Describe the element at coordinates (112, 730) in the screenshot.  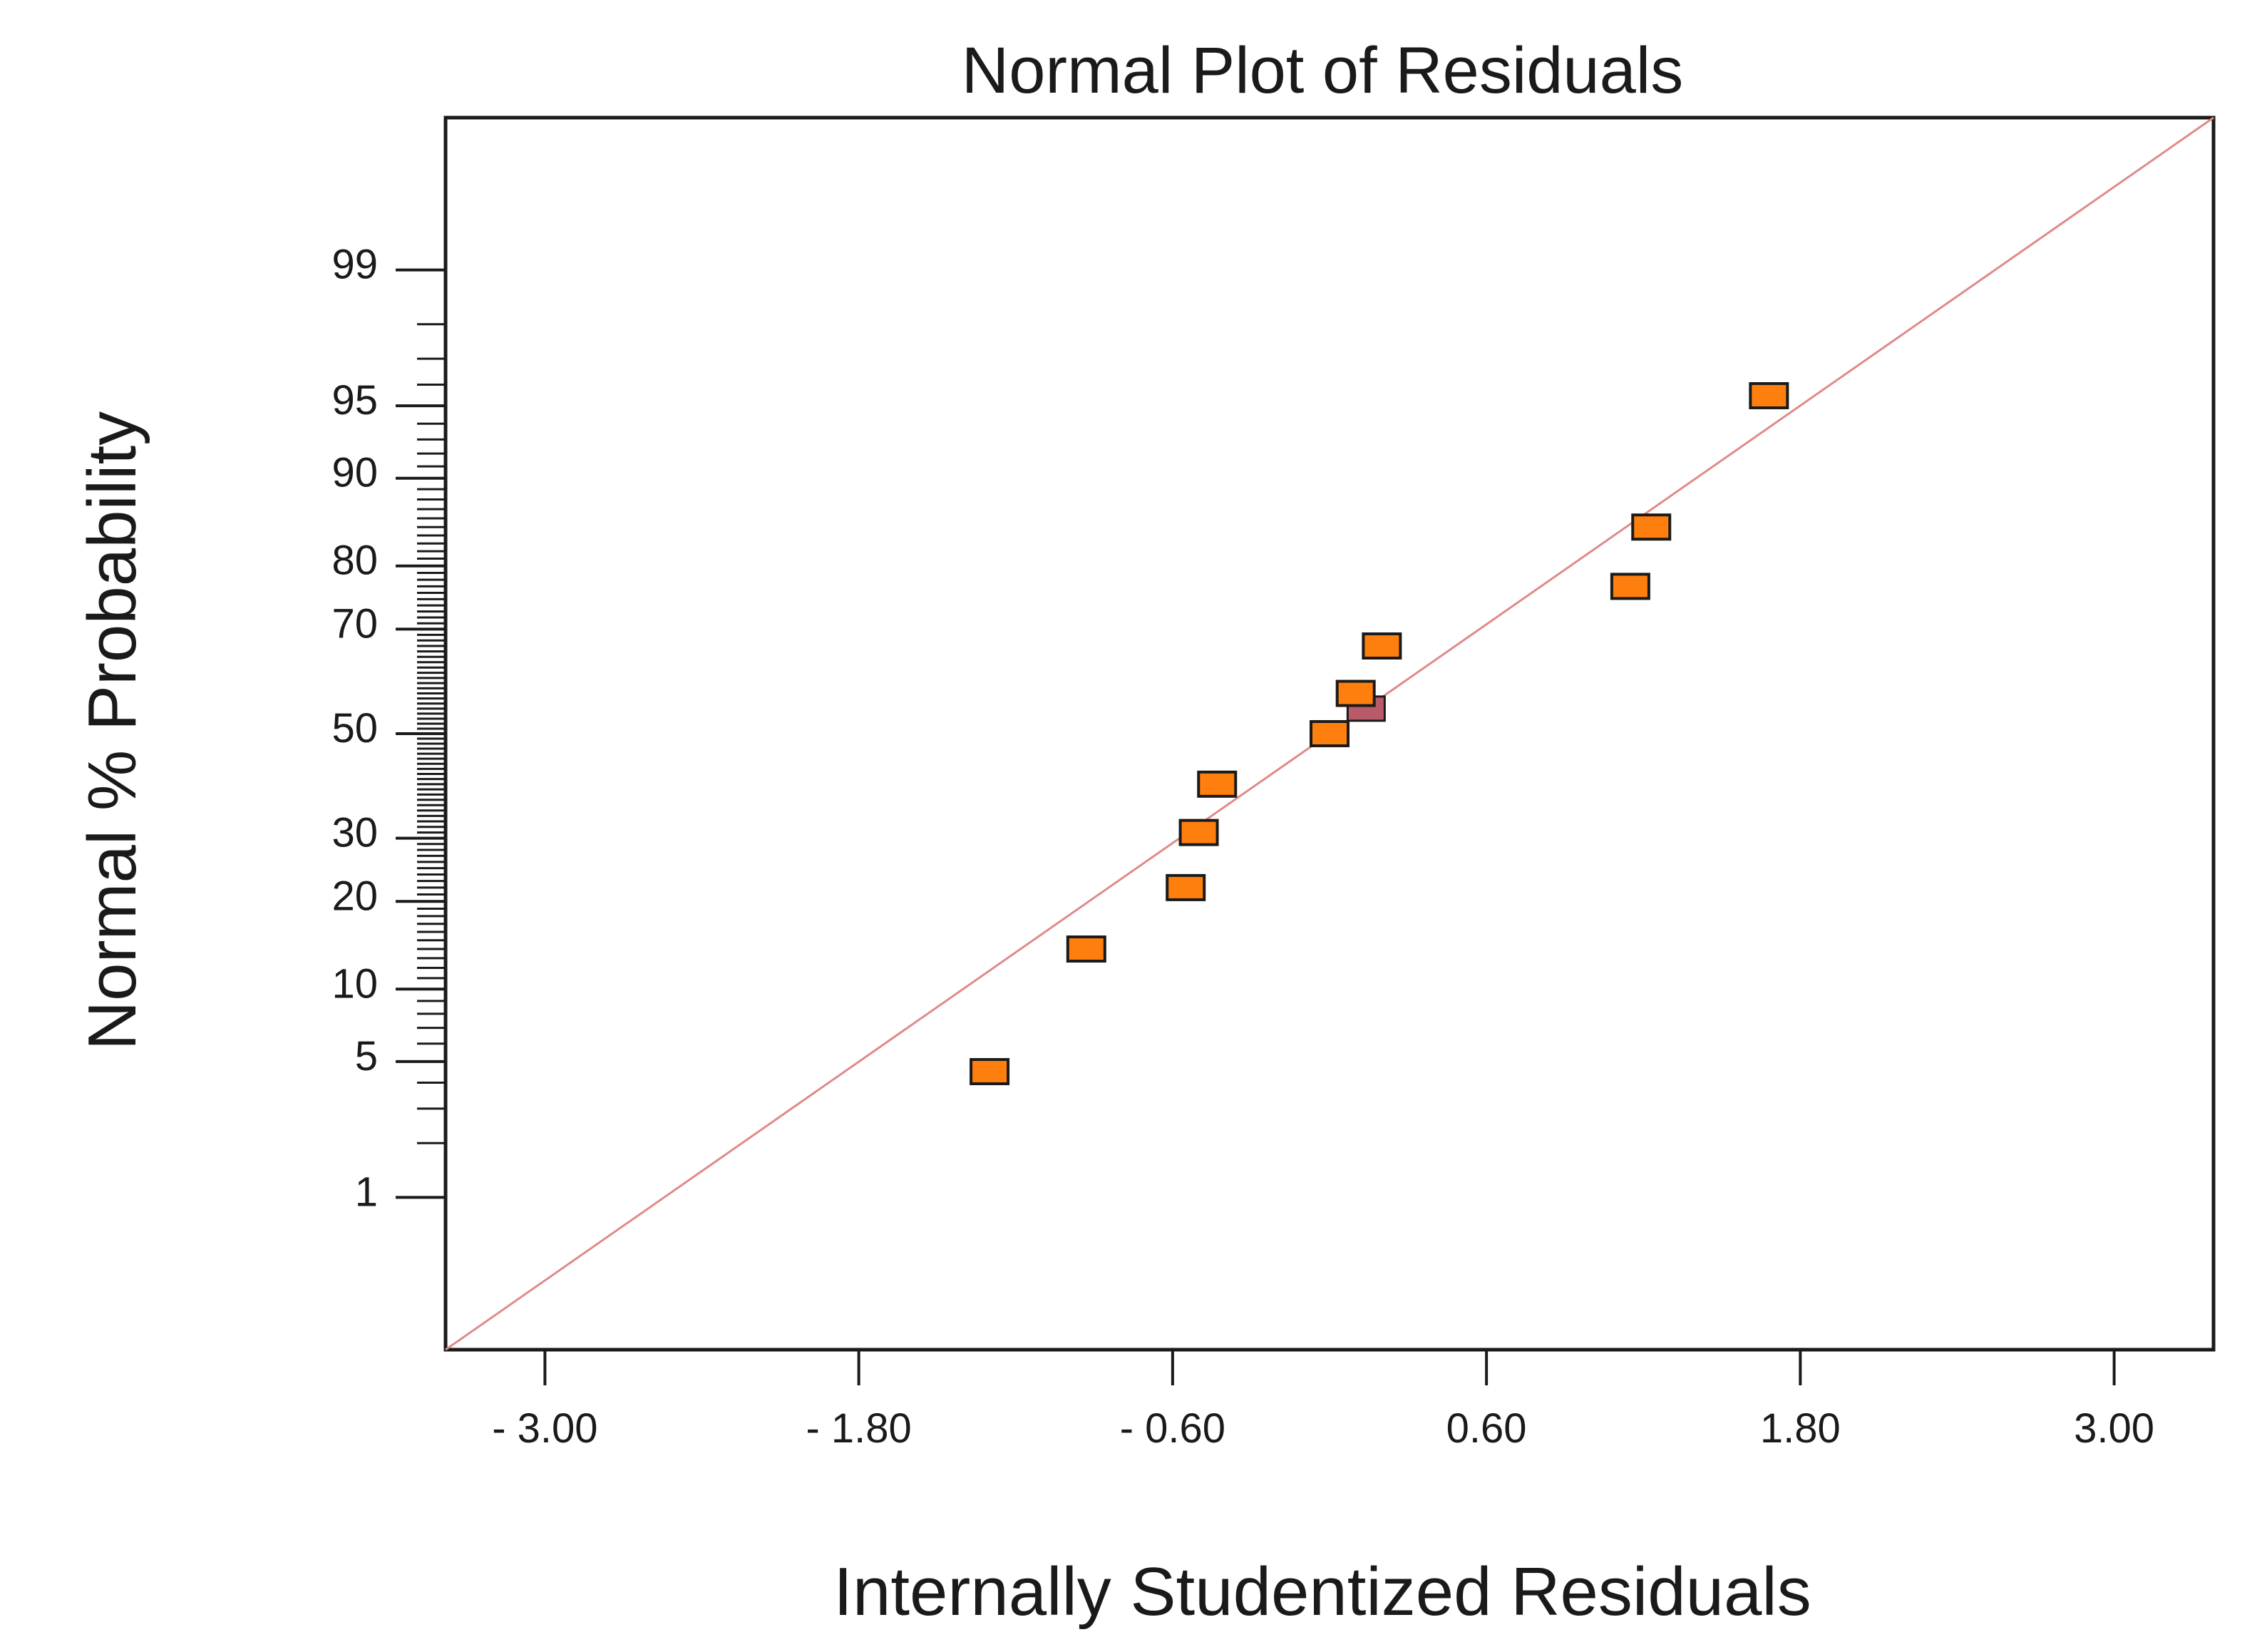
I see `y-axis-label: Normal % Probability` at that location.